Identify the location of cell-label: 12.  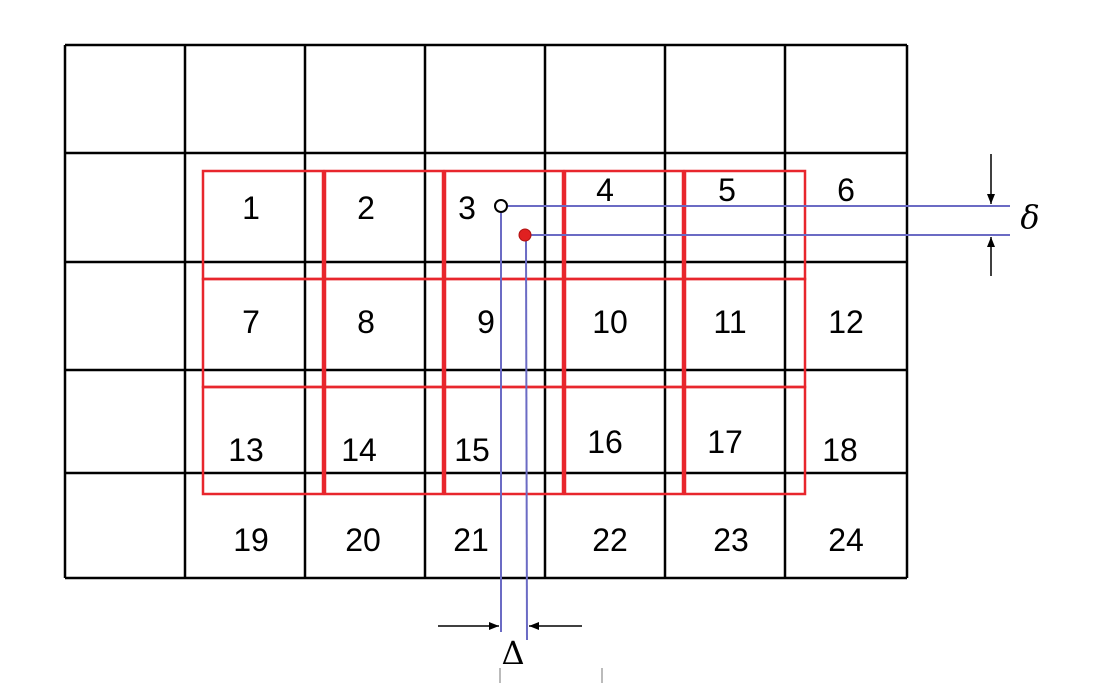
(846, 322).